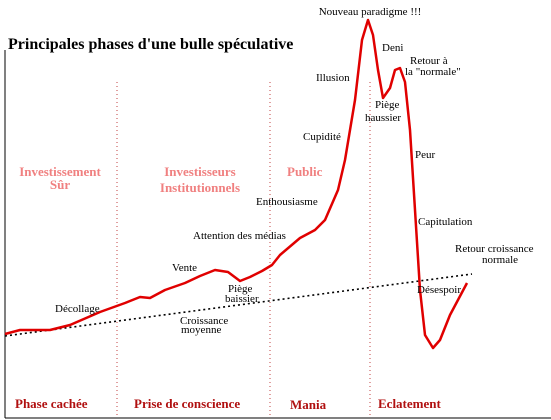 The width and height of the screenshot is (551, 420). Describe the element at coordinates (51, 403) in the screenshot. I see `phase-label: Phase cachée` at that location.